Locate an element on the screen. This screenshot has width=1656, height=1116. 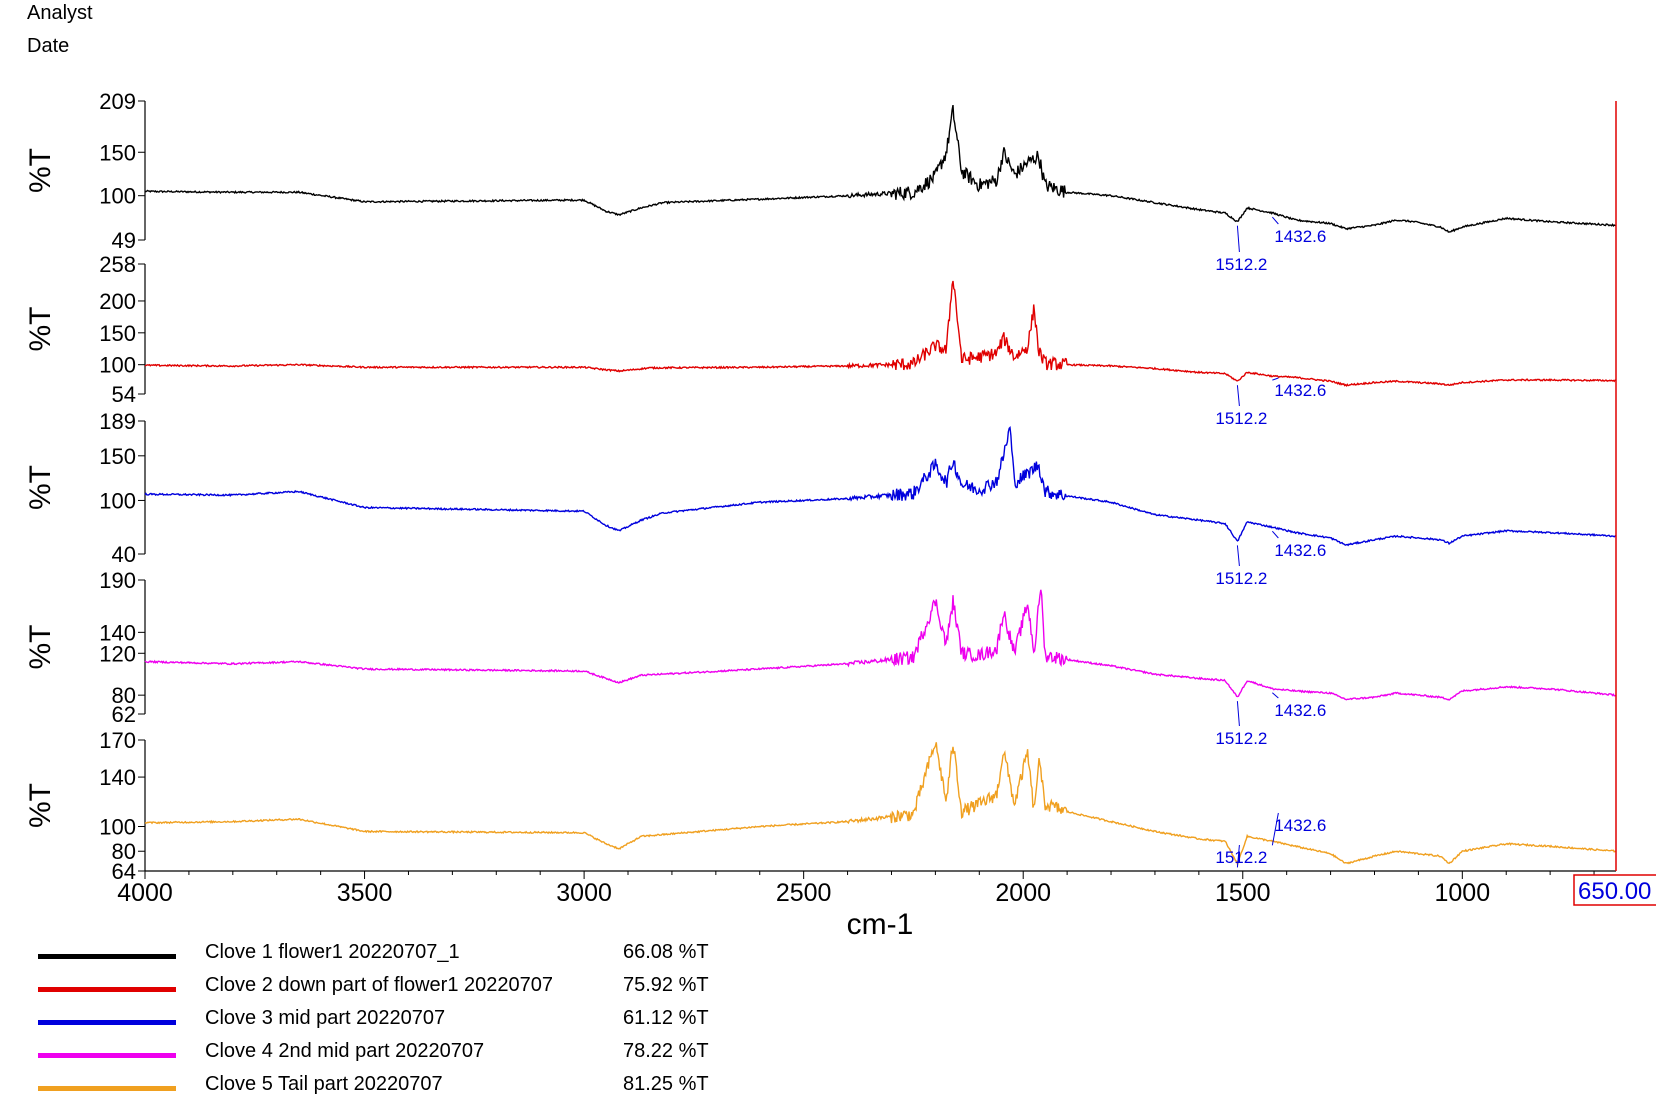
legend-row: Clove 1 flower1 20220707_1 66.08 %T is located at coordinates (418, 956).